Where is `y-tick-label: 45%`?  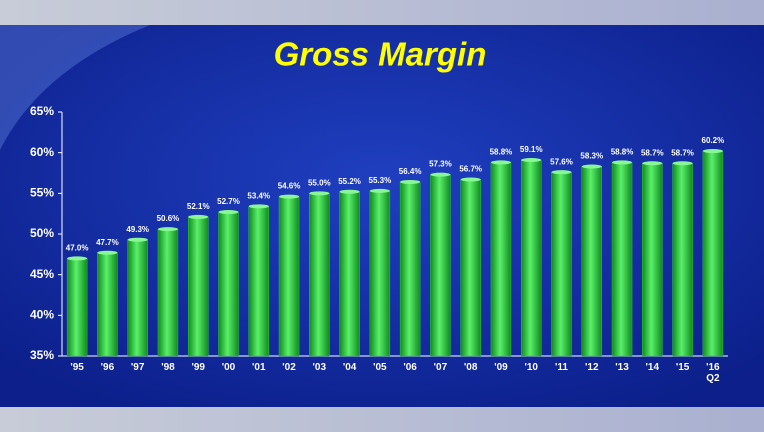
y-tick-label: 45% is located at coordinates (42, 274).